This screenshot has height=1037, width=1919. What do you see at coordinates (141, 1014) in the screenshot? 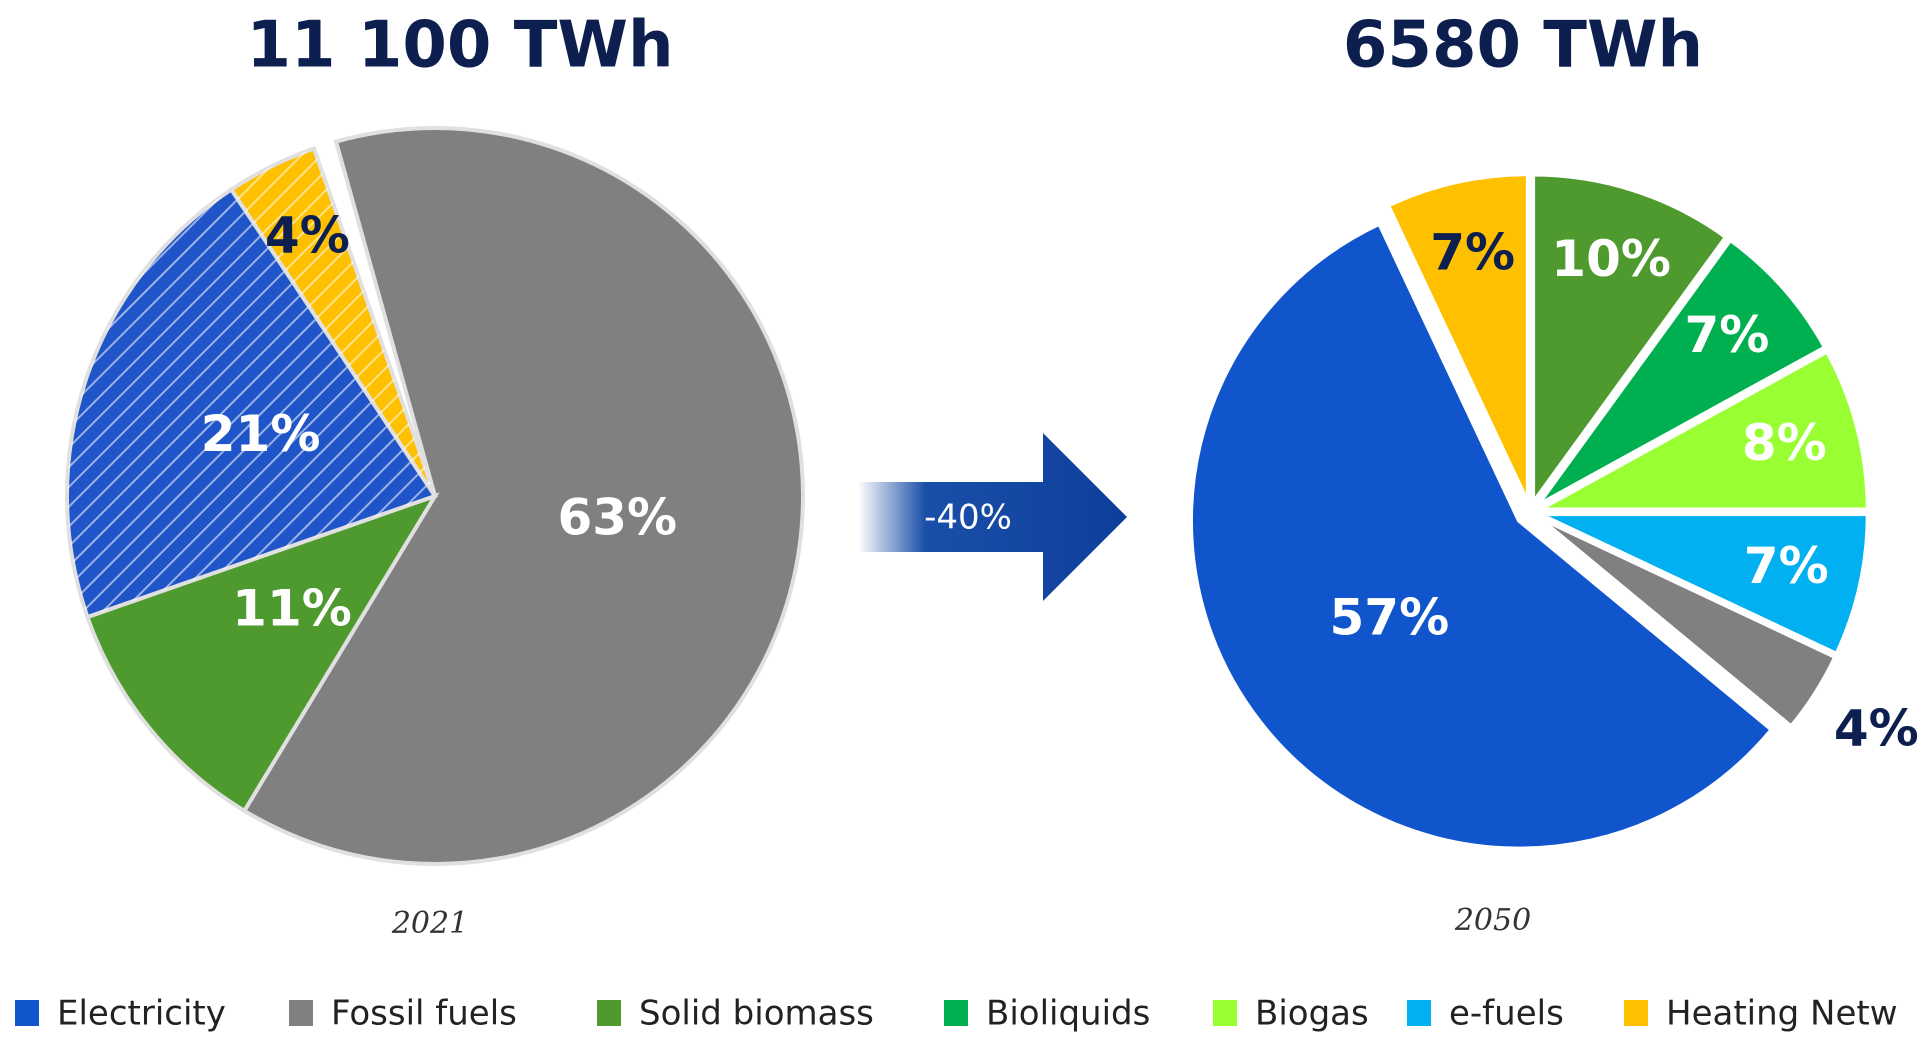
I see `legend-label: Electricity` at bounding box center [141, 1014].